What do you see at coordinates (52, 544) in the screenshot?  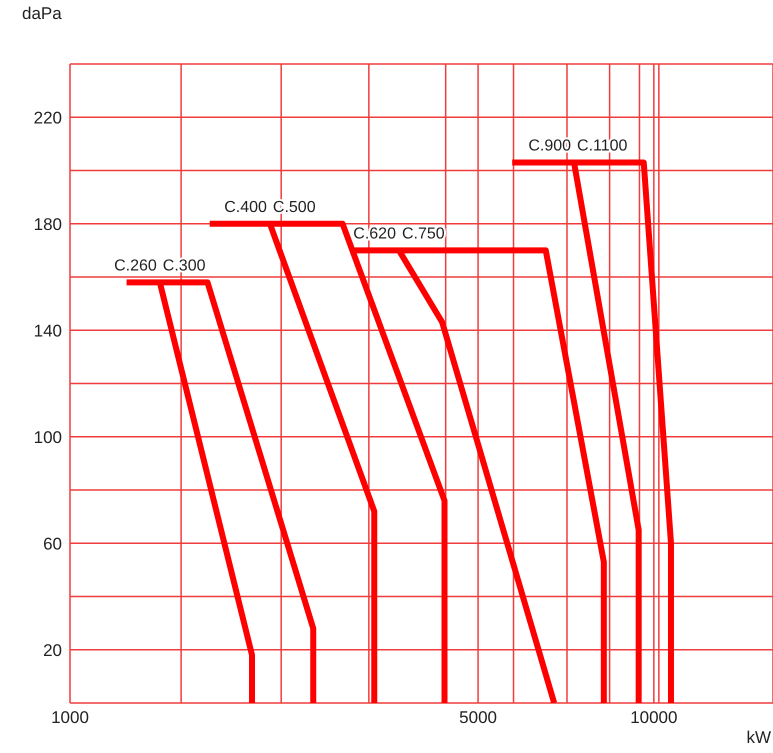 I see `y-tick-label: 60` at bounding box center [52, 544].